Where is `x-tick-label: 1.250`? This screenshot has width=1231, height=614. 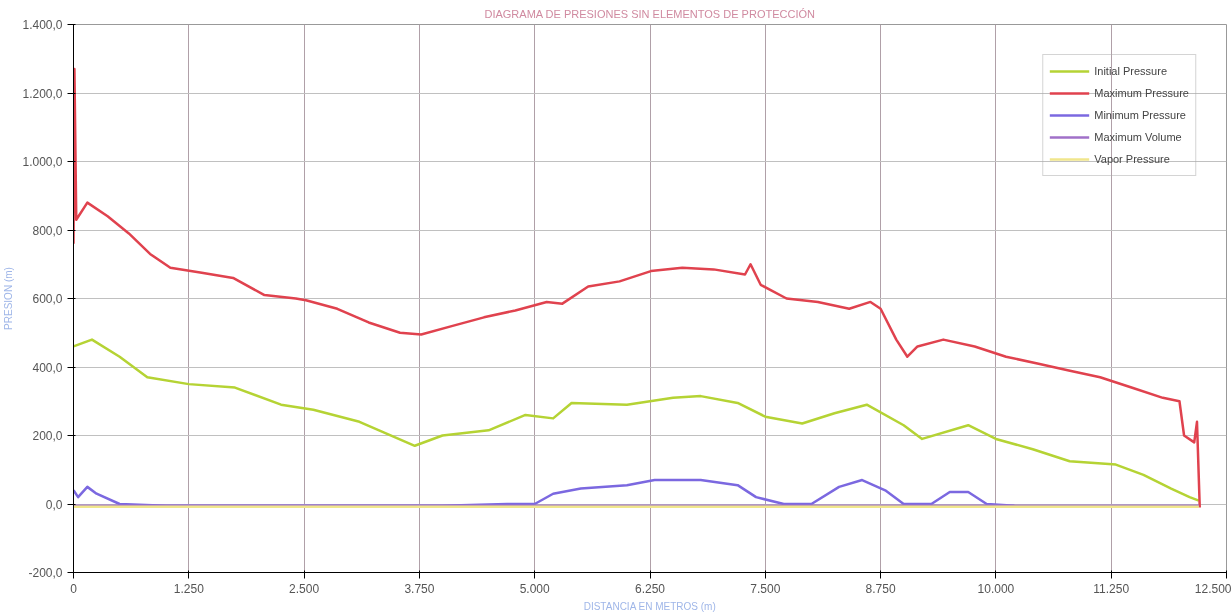 x-tick-label: 1.250 is located at coordinates (189, 588).